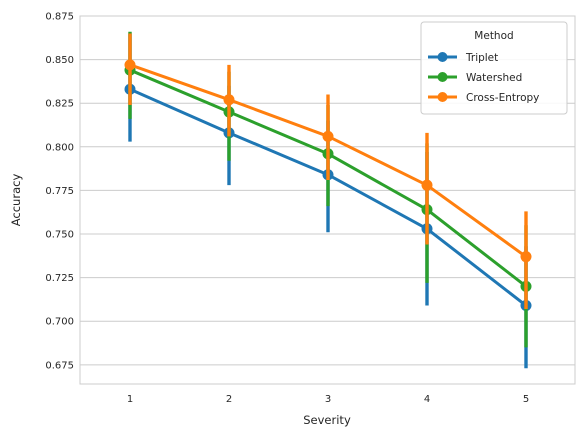 The image size is (585, 438). I want to click on x-tick-label: 1, so click(130, 399).